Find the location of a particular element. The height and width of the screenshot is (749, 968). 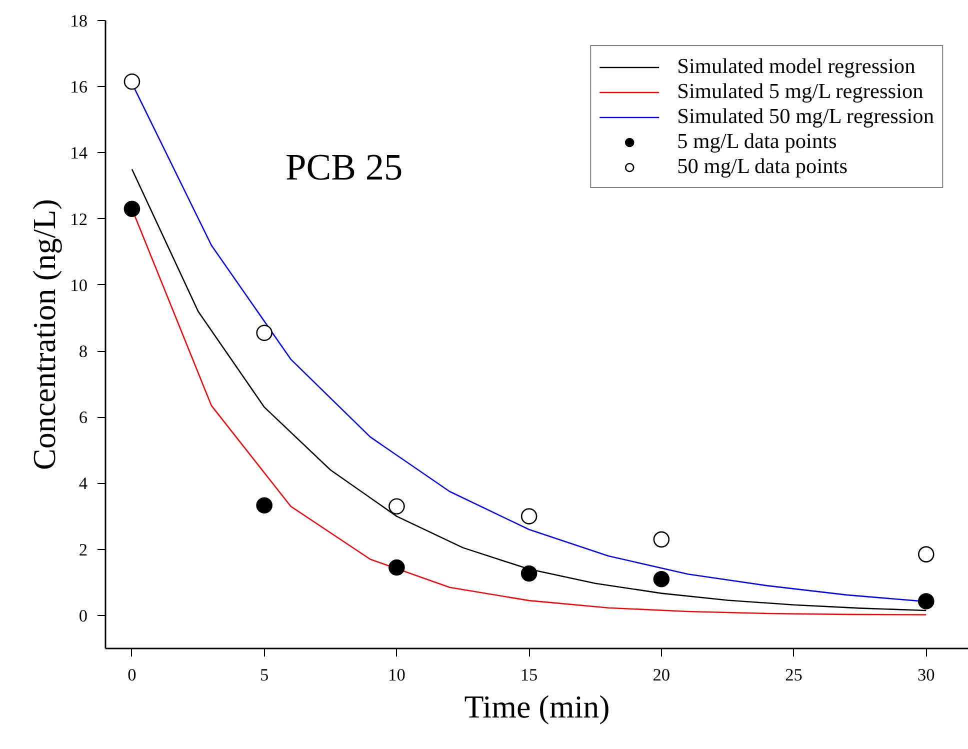

legend-label: Simulated 5 mg/L regression is located at coordinates (800, 91).